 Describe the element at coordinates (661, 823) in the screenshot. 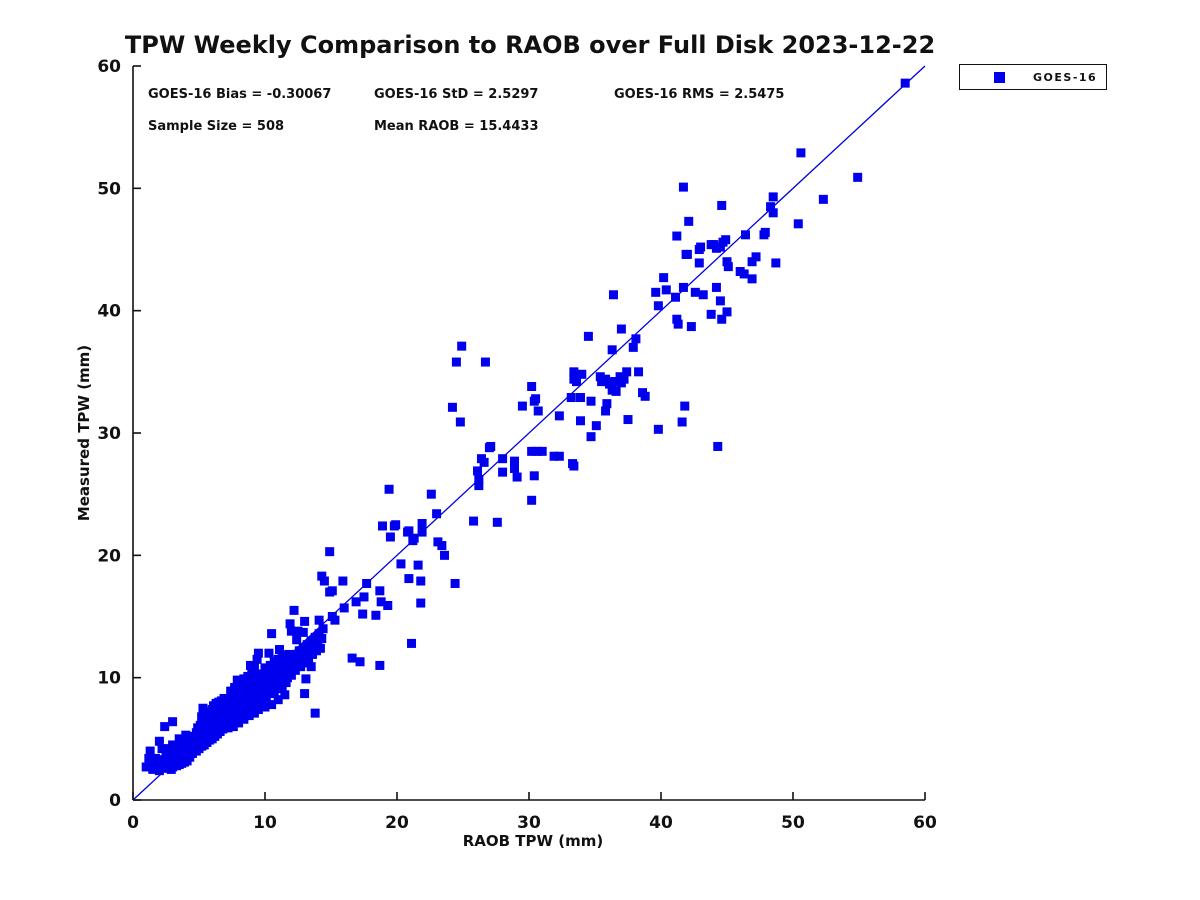

I see `x-tick-label: 40` at that location.